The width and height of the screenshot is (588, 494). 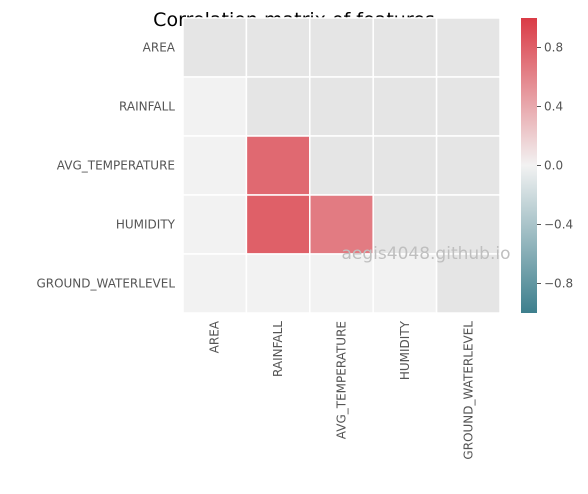 What do you see at coordinates (215, 106) in the screenshot?
I see `heatmap-cell-rainfall-area` at bounding box center [215, 106].